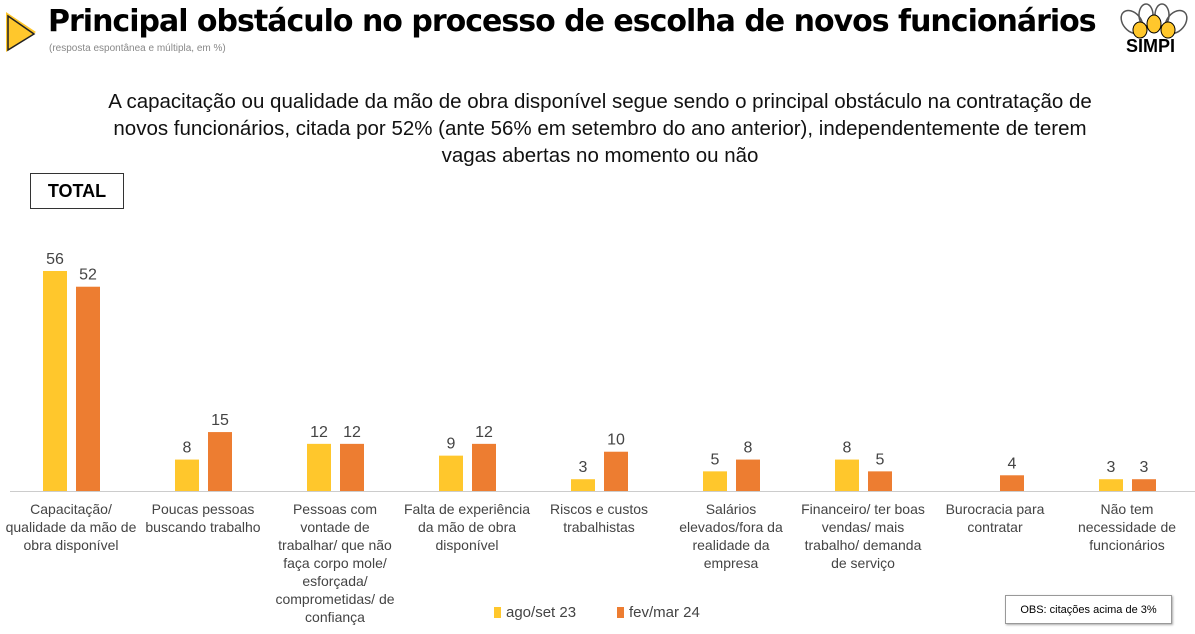 Image resolution: width=1195 pixels, height=634 pixels. Describe the element at coordinates (616, 440) in the screenshot. I see `data-label: 10` at that location.